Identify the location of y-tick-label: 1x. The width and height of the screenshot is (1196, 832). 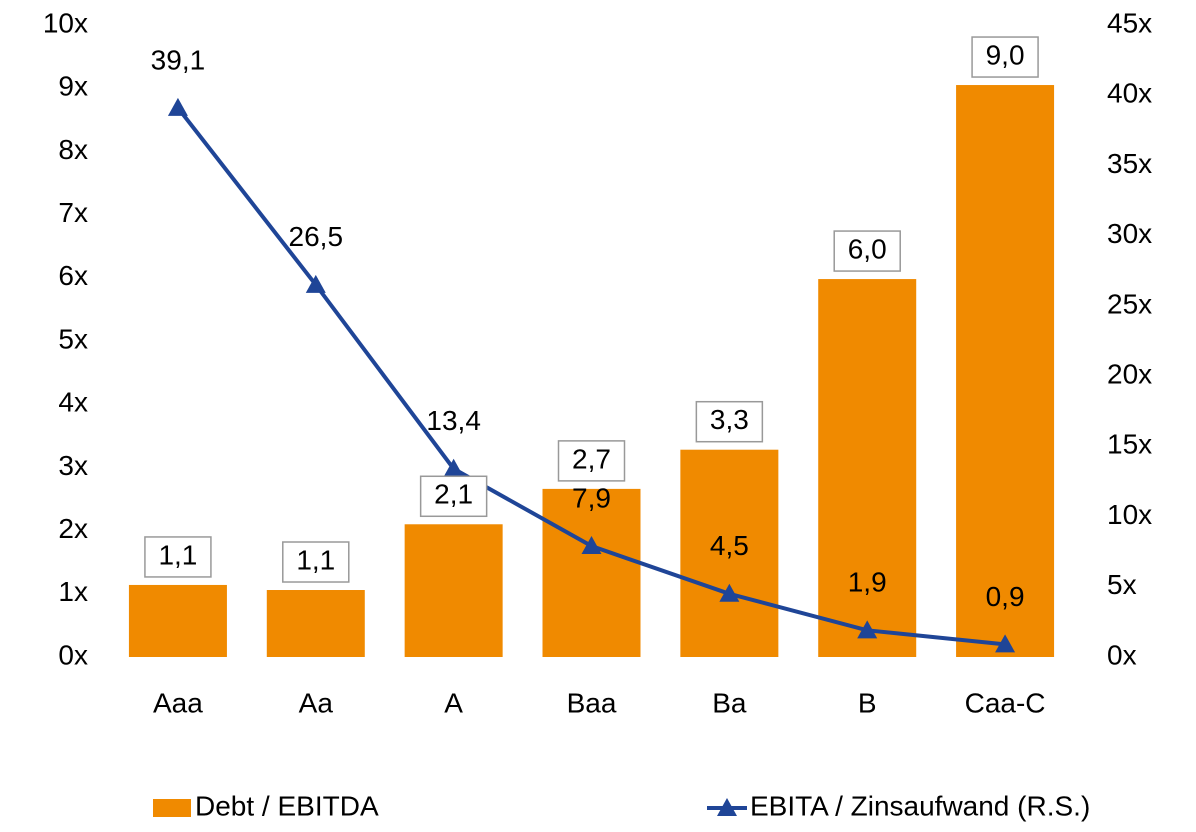
(73, 591).